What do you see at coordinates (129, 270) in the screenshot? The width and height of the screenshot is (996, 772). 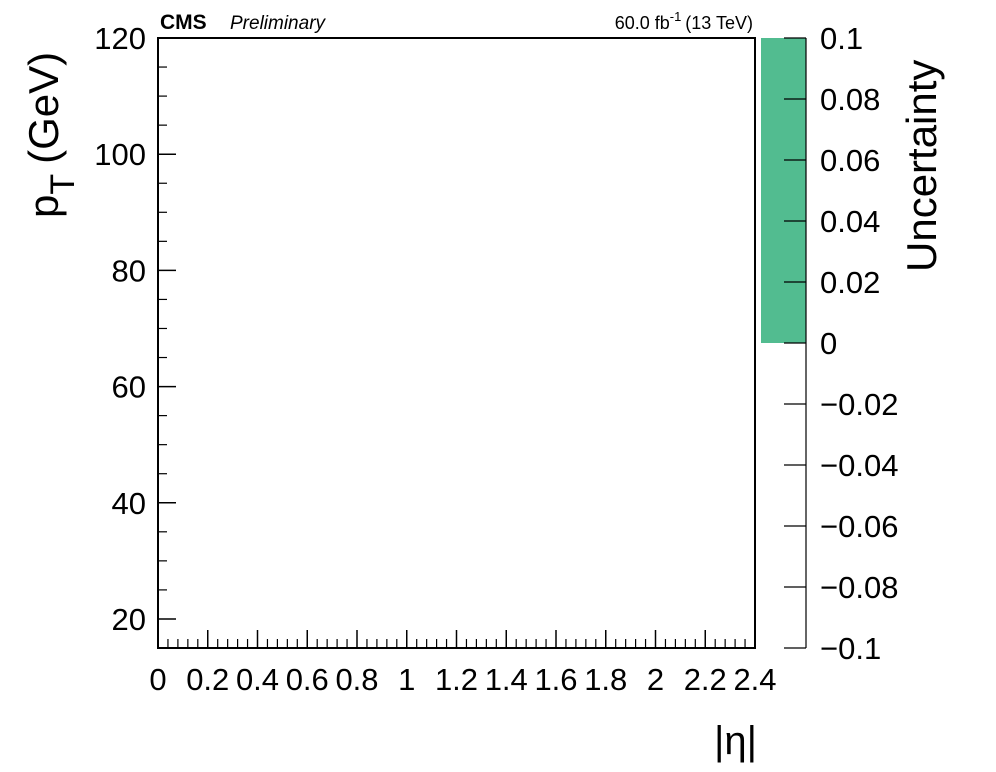 I see `y-tick-label: 80` at bounding box center [129, 270].